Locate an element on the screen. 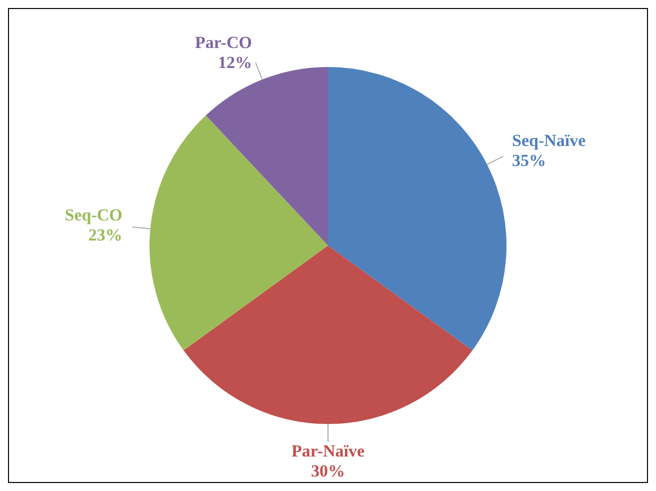  data-label: 30% is located at coordinates (328, 470).